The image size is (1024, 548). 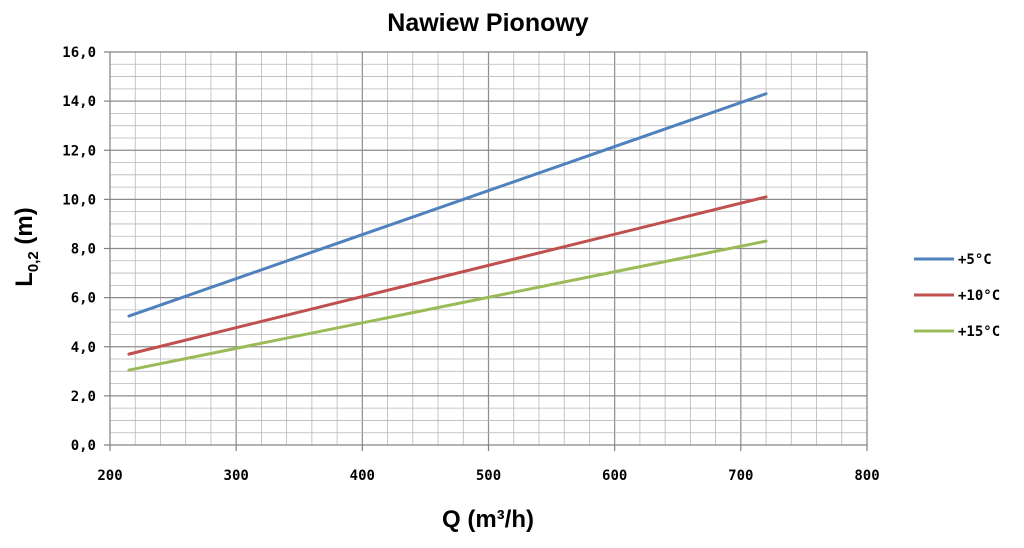 What do you see at coordinates (24, 229) in the screenshot?
I see `y-axis-title-suffix: (m)` at bounding box center [24, 229].